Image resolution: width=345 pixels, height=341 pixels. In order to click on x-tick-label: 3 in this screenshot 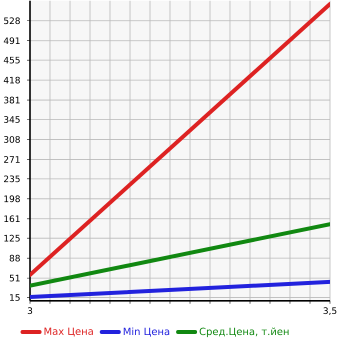, I will do `click(30, 311)`.